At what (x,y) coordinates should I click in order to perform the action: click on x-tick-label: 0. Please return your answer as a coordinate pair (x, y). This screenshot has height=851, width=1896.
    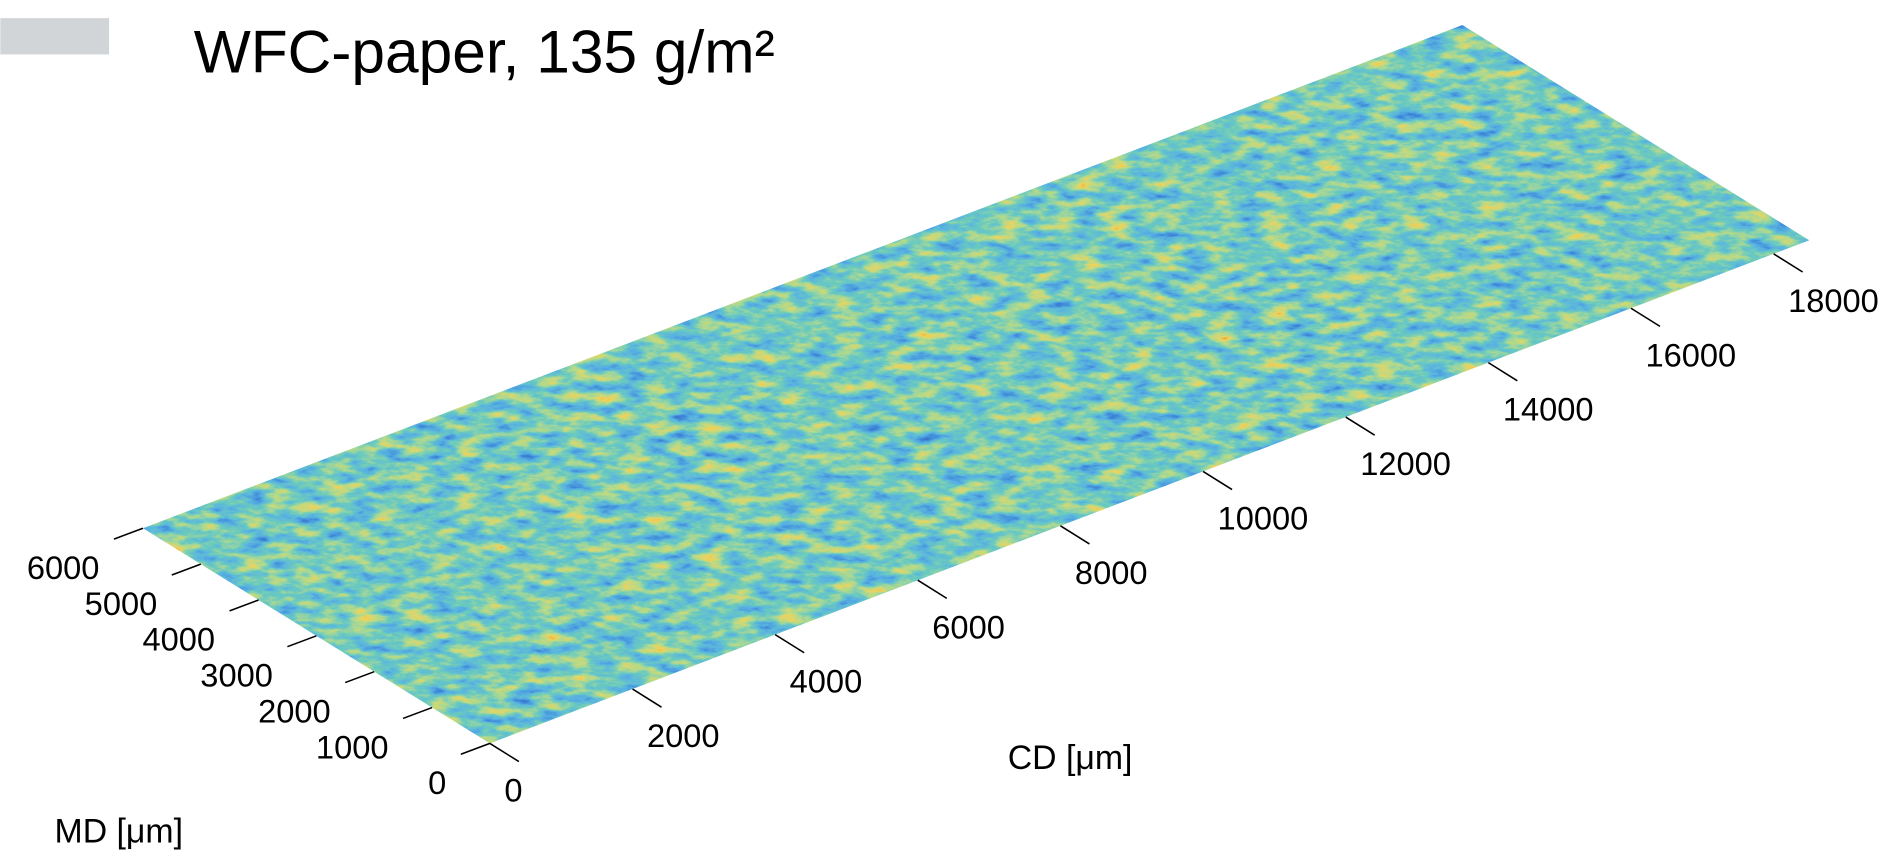
    Looking at the image, I should click on (513, 789).